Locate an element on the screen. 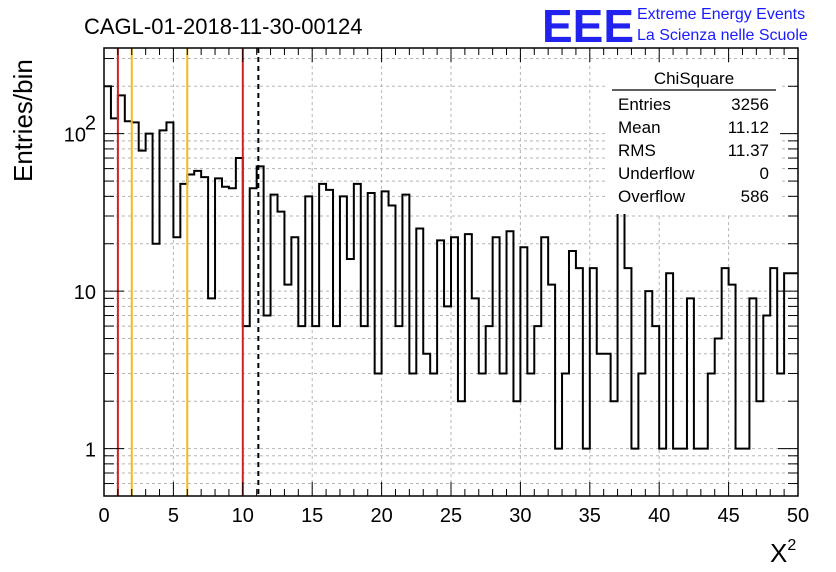 This screenshot has height=572, width=836. x-tick-label: 50 is located at coordinates (798, 516).